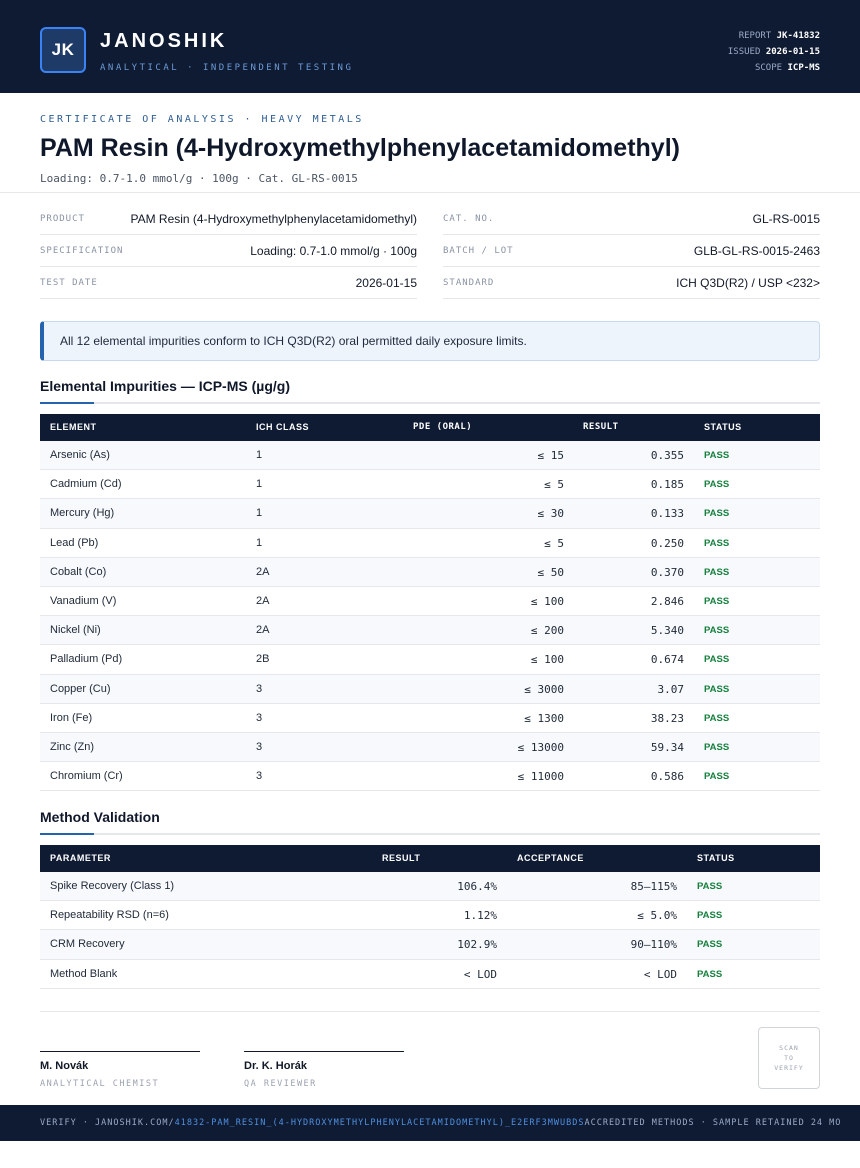 This screenshot has width=860, height=1168. Describe the element at coordinates (667, 660) in the screenshot. I see `result-cell: 0.674` at that location.